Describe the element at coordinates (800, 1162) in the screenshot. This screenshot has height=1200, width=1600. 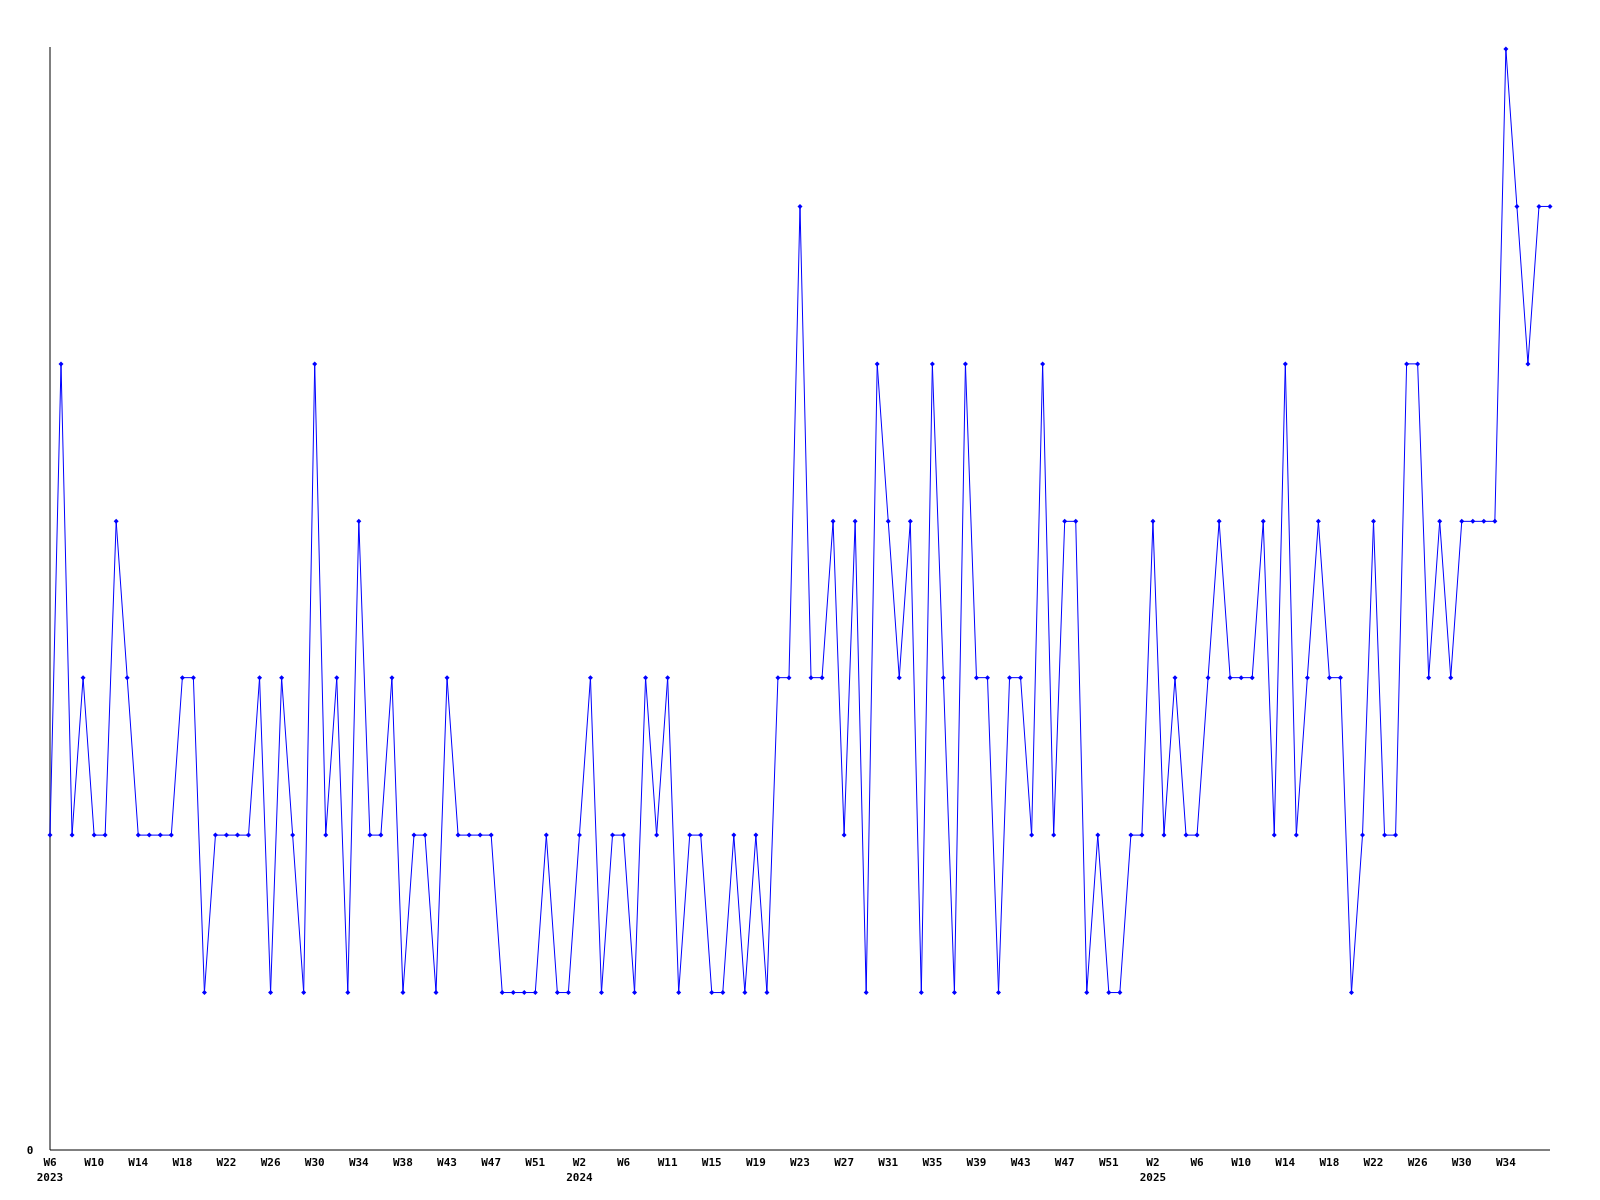
I see `x-tick-label: W23` at that location.